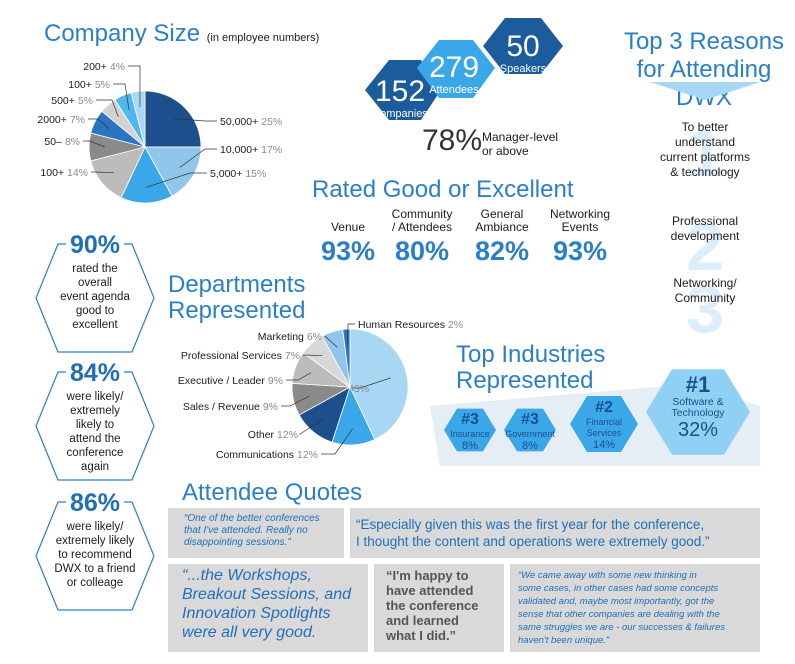 This screenshot has width=795, height=664. I want to click on companies-hexagon, so click(403, 90).